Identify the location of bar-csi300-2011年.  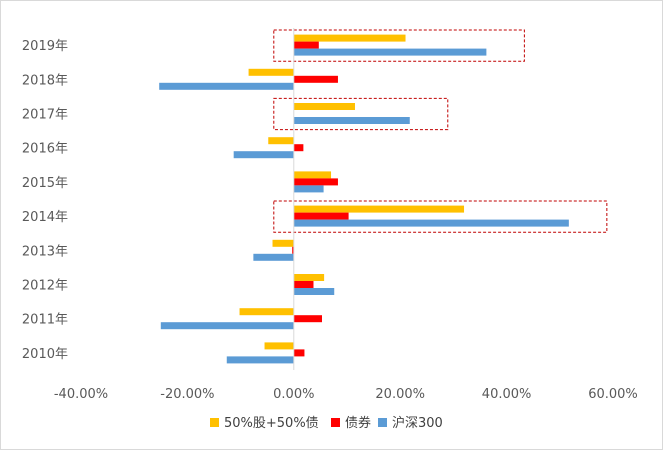
(227, 326).